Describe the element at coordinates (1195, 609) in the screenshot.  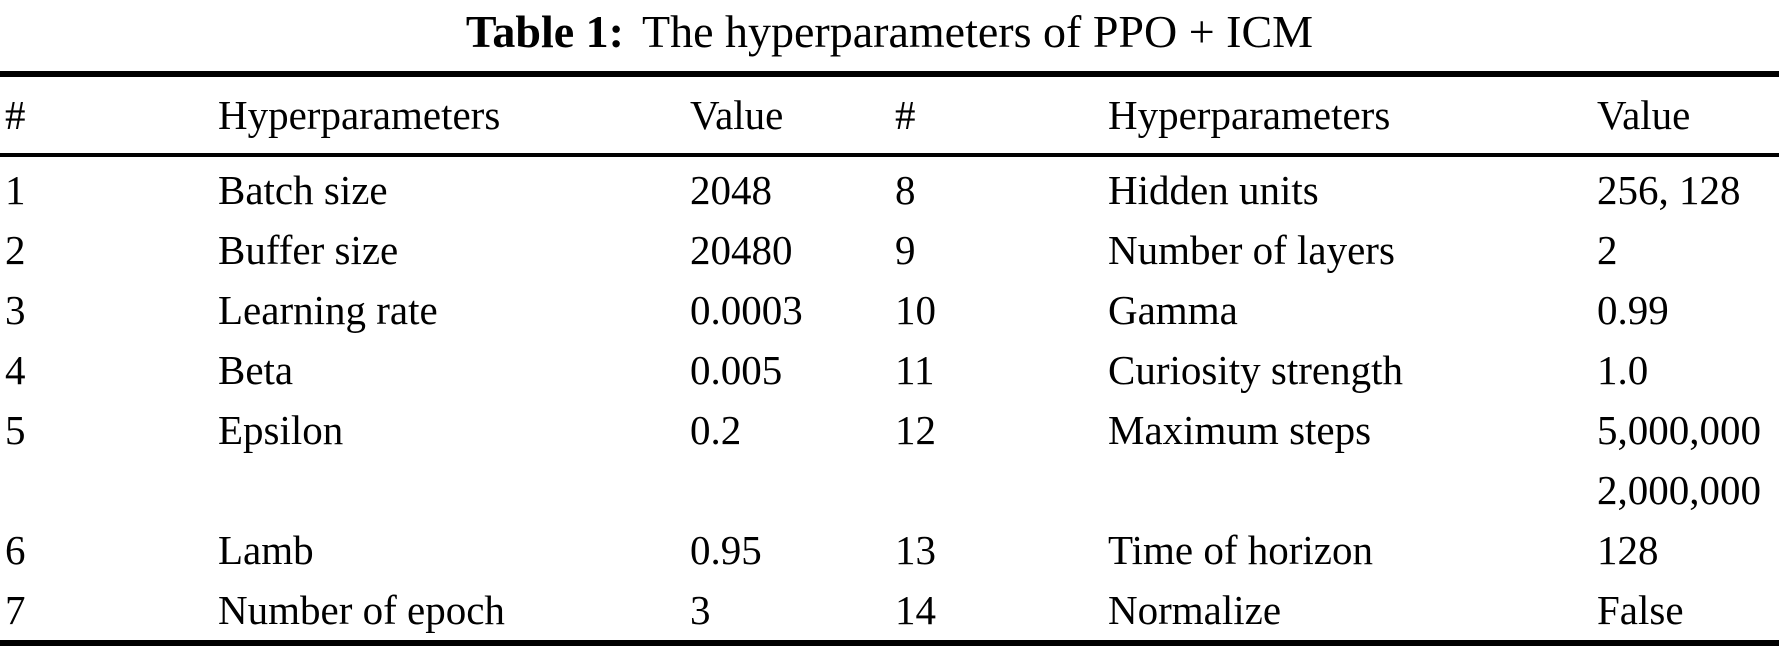
I see `cell-line: Normalize` at that location.